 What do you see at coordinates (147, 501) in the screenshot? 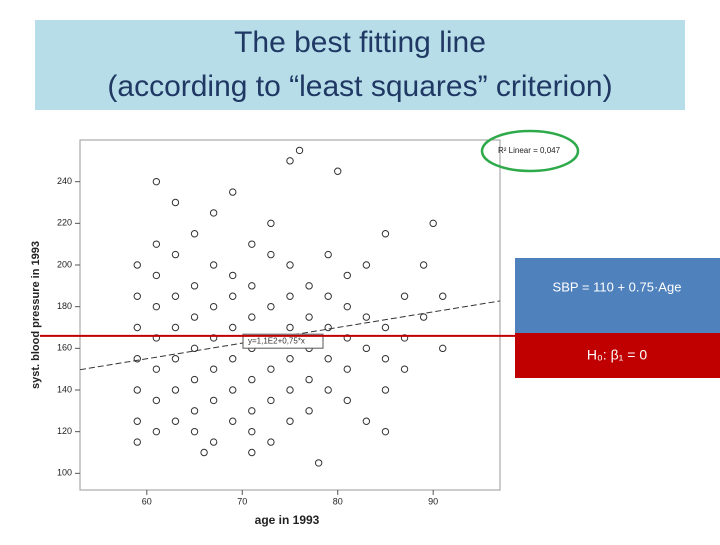
I see `x-tick-label: 60` at bounding box center [147, 501].